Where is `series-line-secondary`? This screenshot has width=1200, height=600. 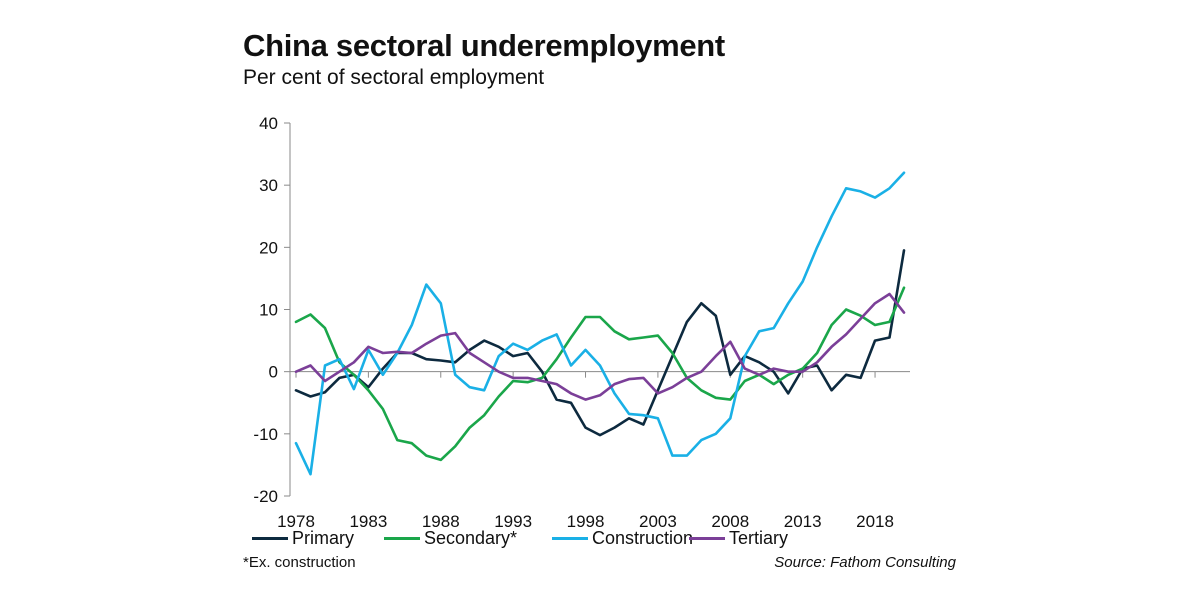
series-line-secondary is located at coordinates (600, 374).